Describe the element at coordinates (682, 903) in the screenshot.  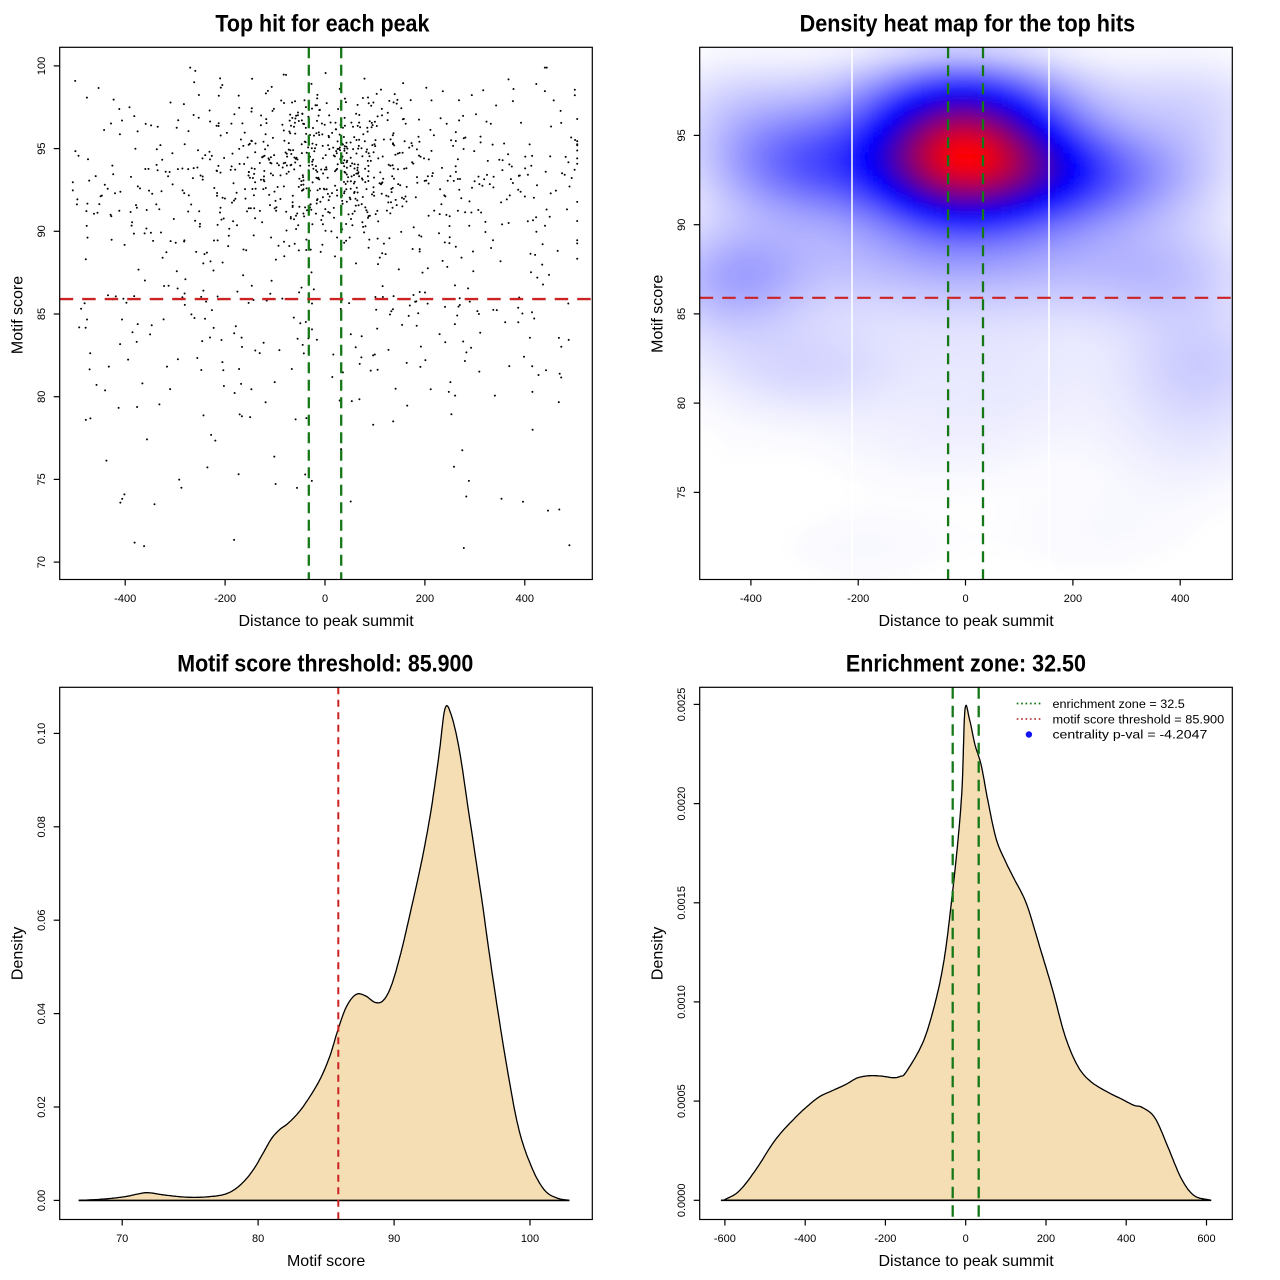
I see `svg-text: 0.0015` at that location.